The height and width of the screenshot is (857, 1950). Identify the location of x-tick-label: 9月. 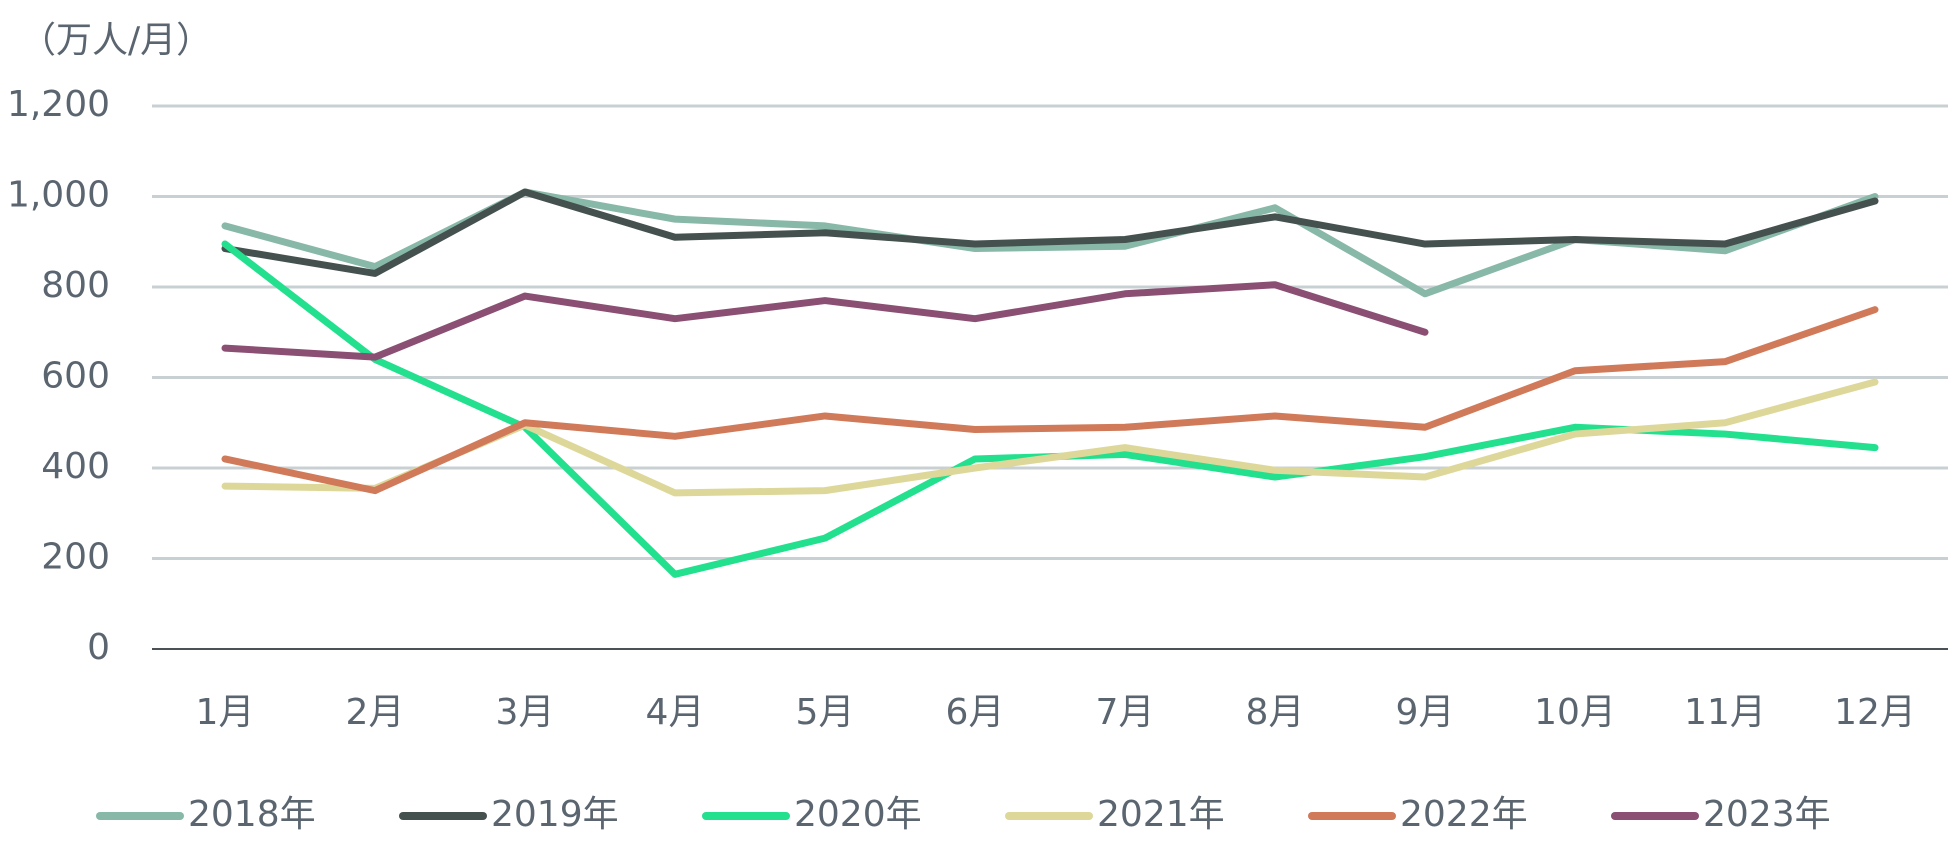
(1425, 712).